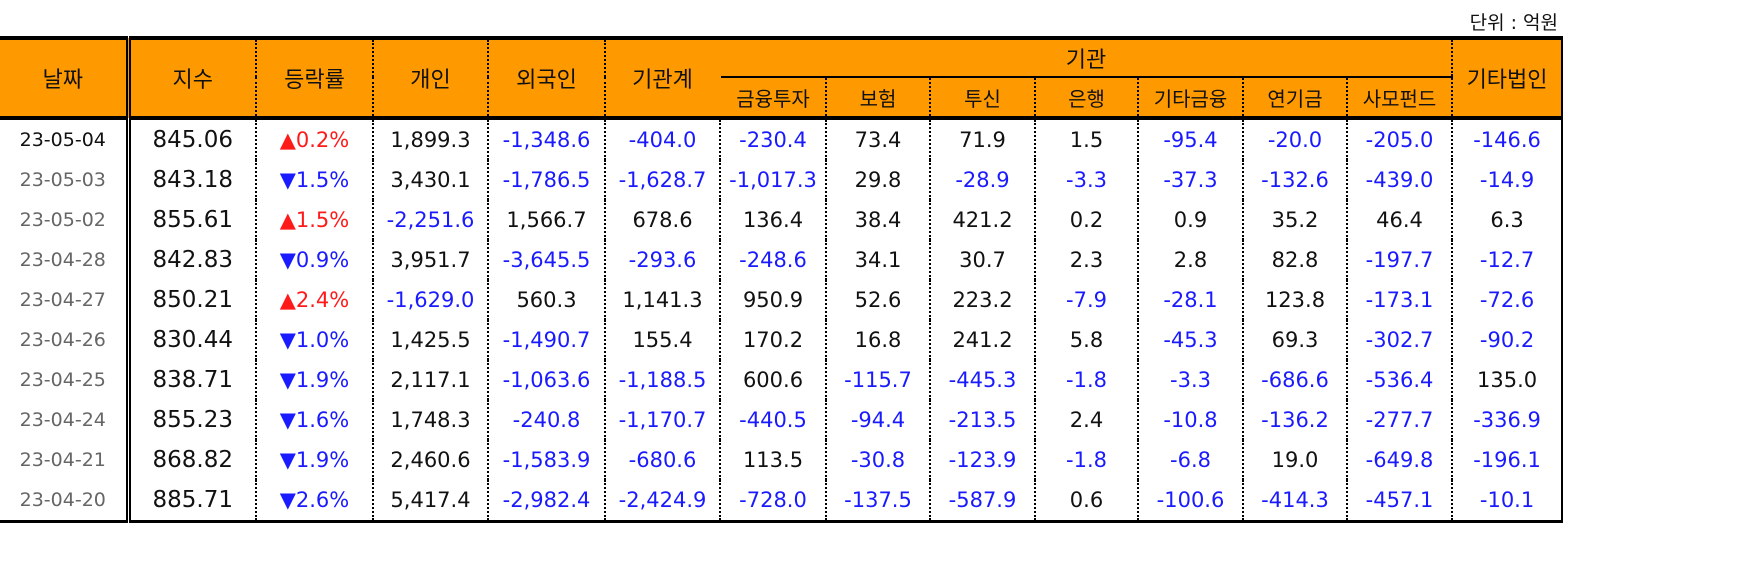 This screenshot has width=1748, height=580. Describe the element at coordinates (877, 420) in the screenshot. I see `cell-insurance: -94.4` at that location.